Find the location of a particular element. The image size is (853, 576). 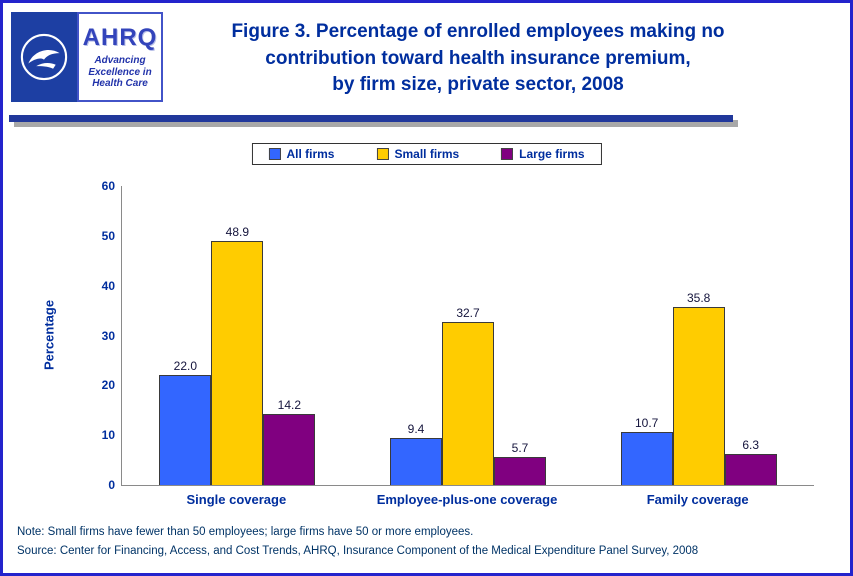

bar-value-label: 10.7 is located at coordinates (646, 422).